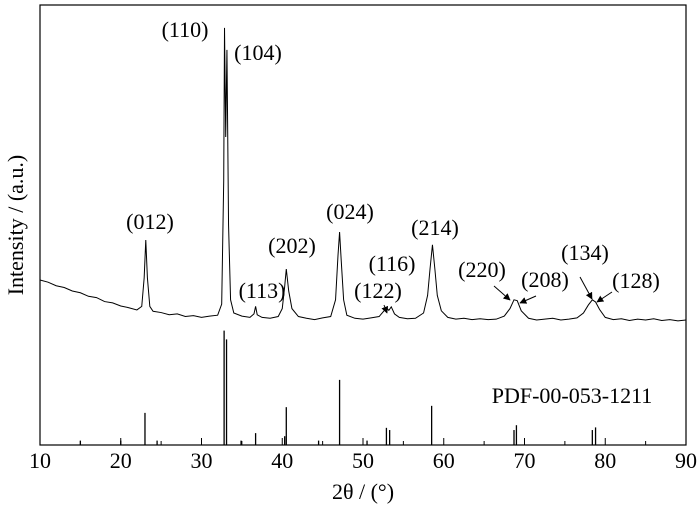 The height and width of the screenshot is (512, 700). What do you see at coordinates (363, 460) in the screenshot?
I see `x-tick-label: 50` at bounding box center [363, 460].